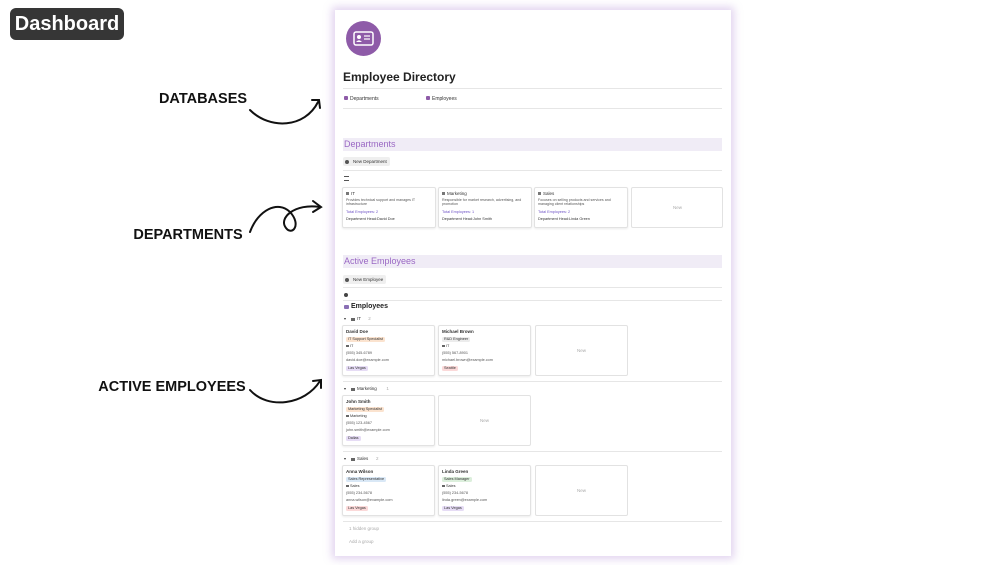  What do you see at coordinates (357, 331) in the screenshot?
I see `employee-name: David Doe` at bounding box center [357, 331].